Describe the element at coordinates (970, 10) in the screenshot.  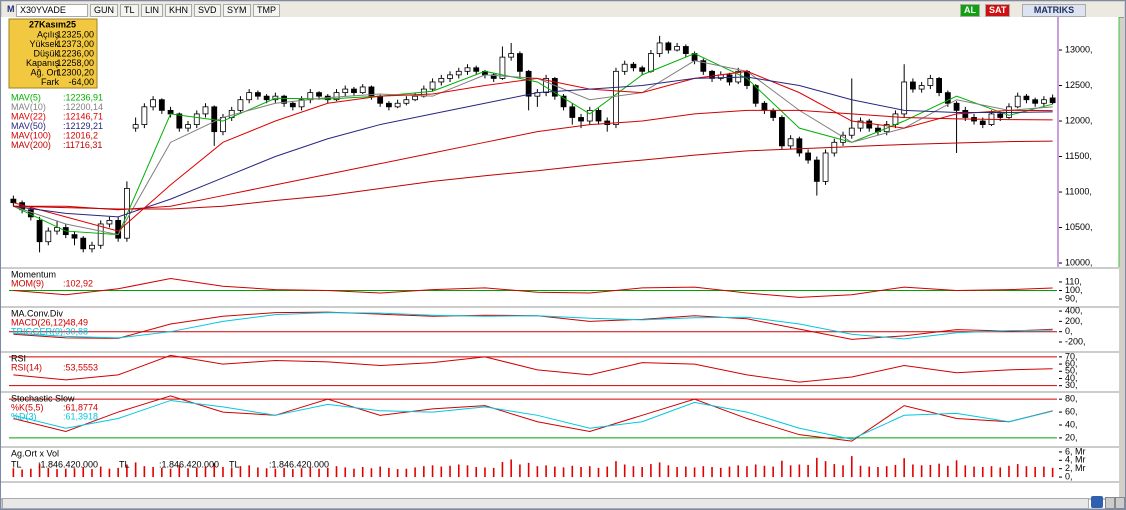
I see `buy-button: AL` at that location.